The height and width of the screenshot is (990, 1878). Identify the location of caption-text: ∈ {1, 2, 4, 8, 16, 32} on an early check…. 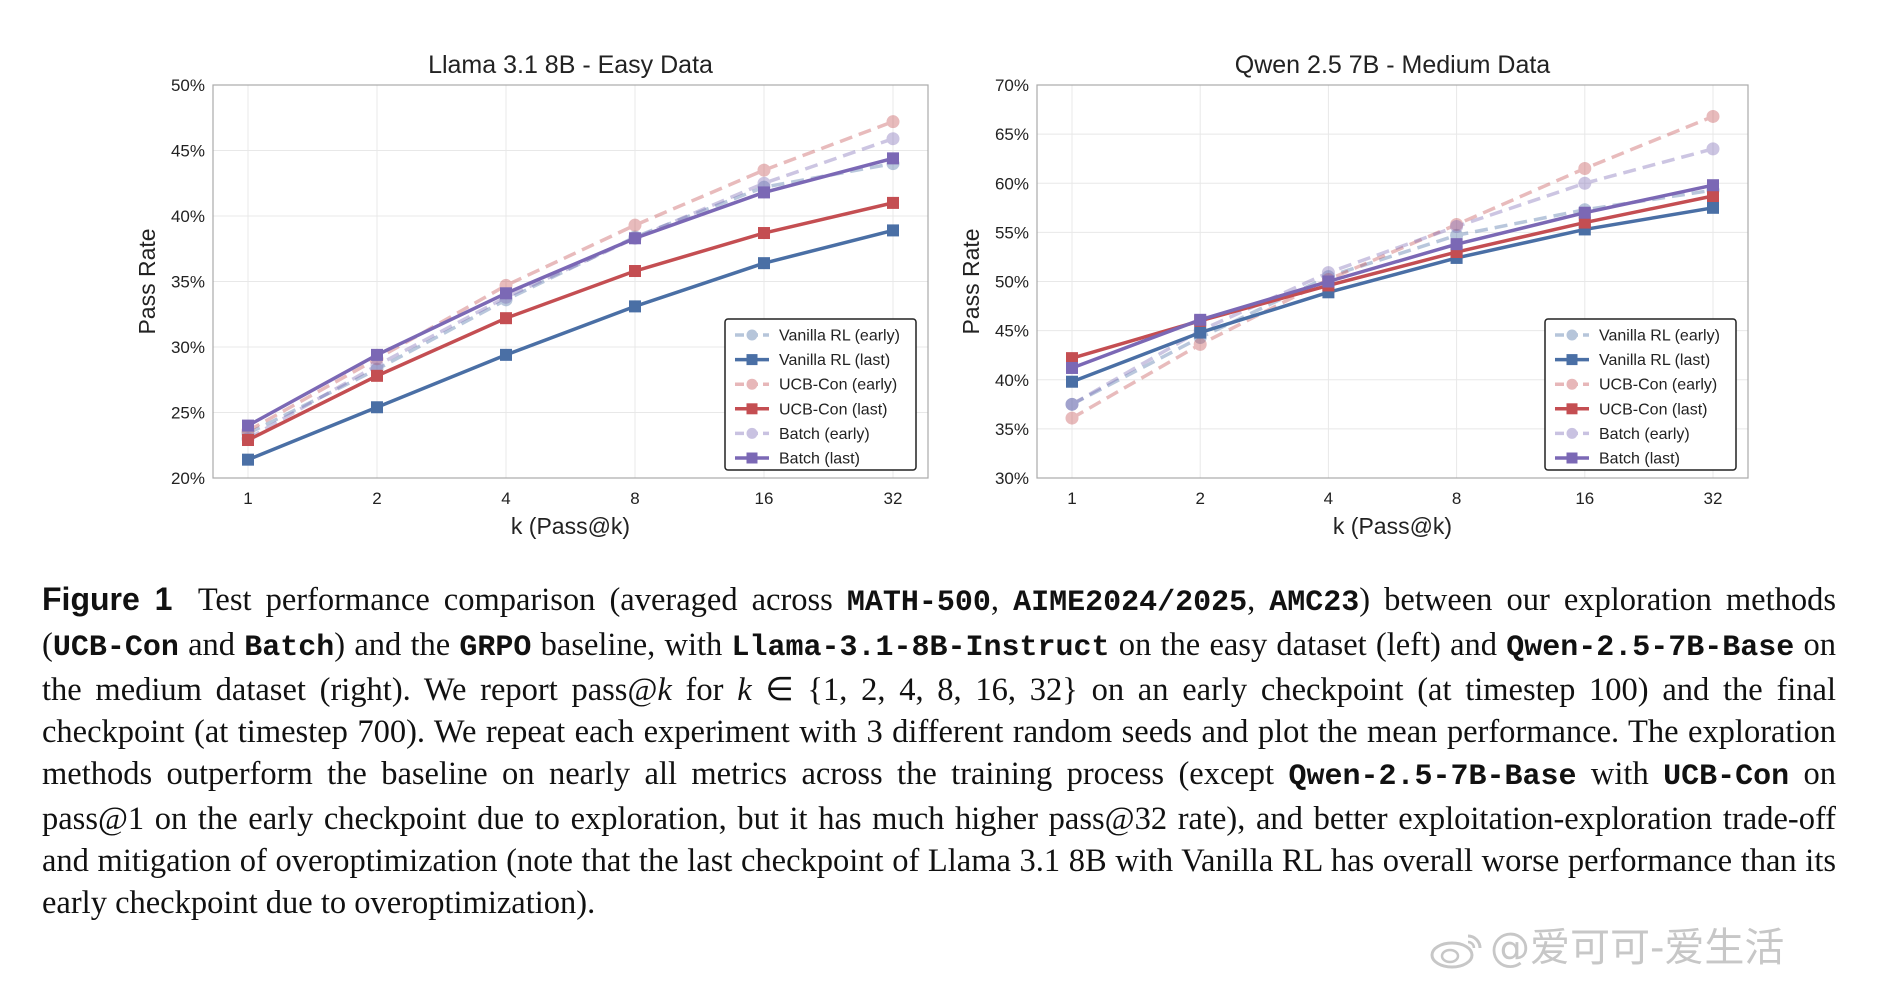
(939, 732).